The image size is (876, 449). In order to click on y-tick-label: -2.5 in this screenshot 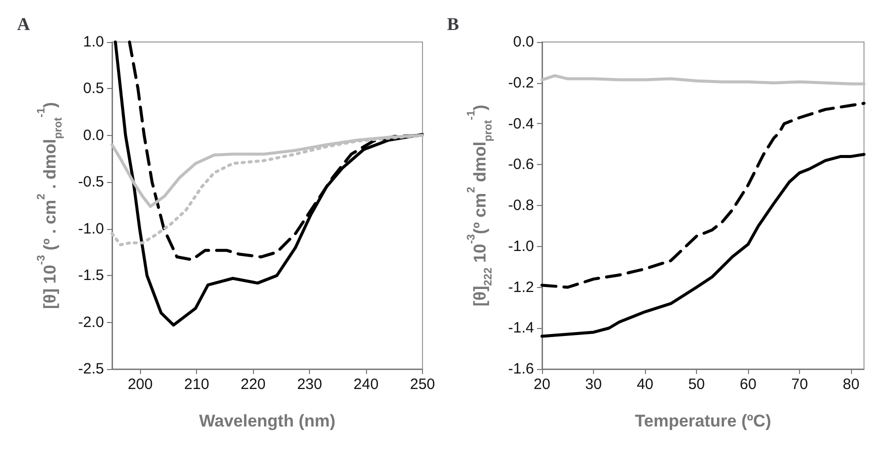, I will do `click(91, 369)`.